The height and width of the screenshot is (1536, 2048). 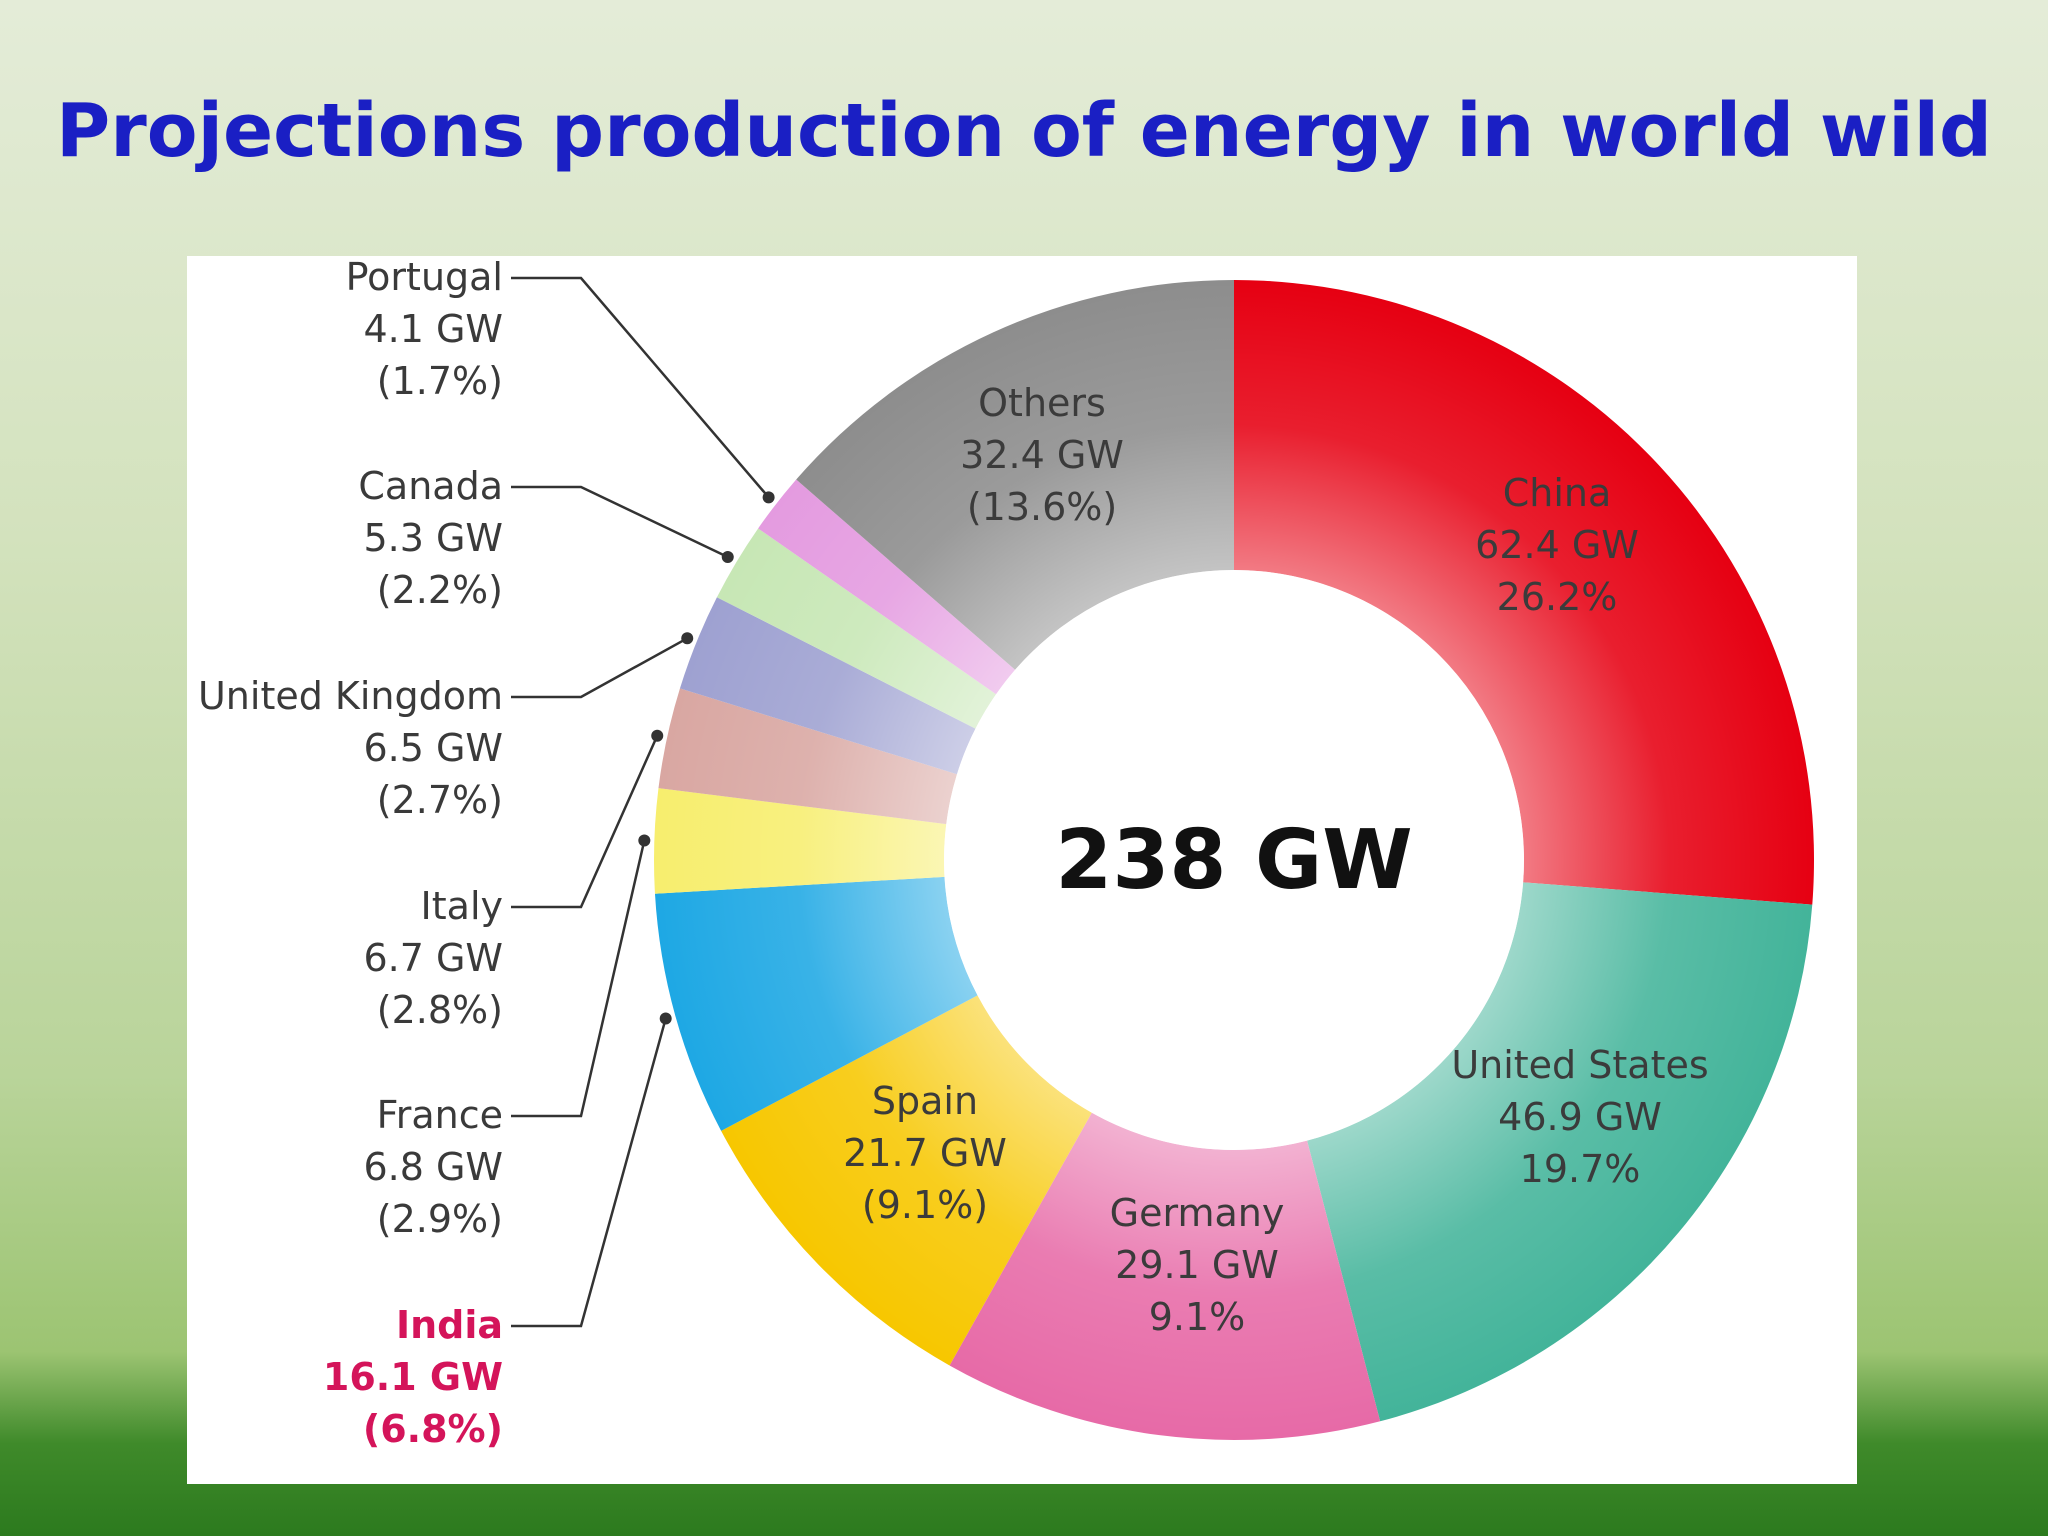 What do you see at coordinates (424, 329) in the screenshot?
I see `label-portugal: Portugal 4.1 GW (1.7%)` at bounding box center [424, 329].